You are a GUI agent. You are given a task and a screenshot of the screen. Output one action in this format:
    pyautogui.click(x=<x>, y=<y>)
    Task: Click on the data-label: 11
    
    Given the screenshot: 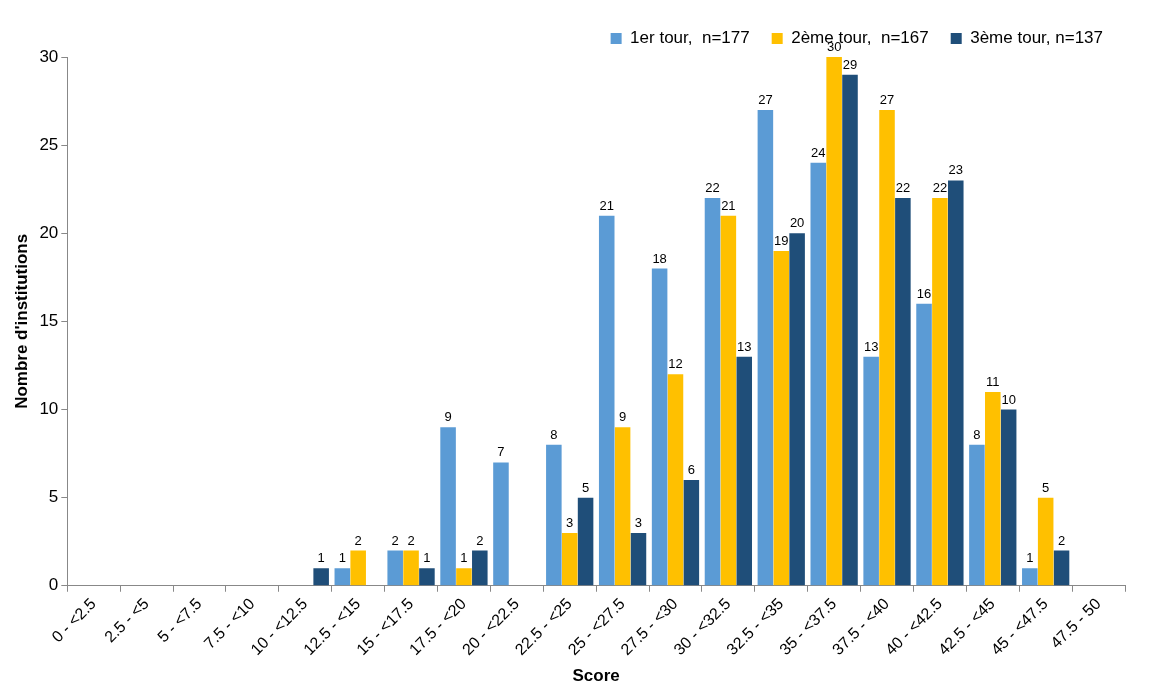 What is the action you would take?
    pyautogui.click(x=993, y=381)
    